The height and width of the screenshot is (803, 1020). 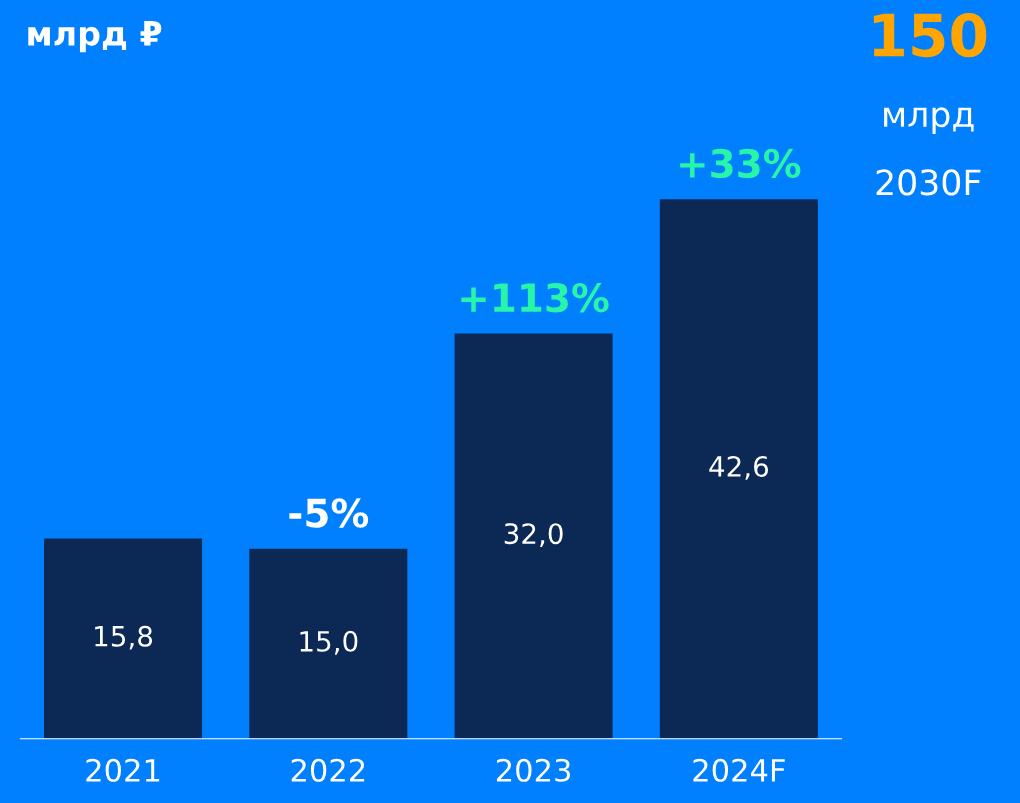 What do you see at coordinates (329, 513) in the screenshot?
I see `annotation: -5%` at bounding box center [329, 513].